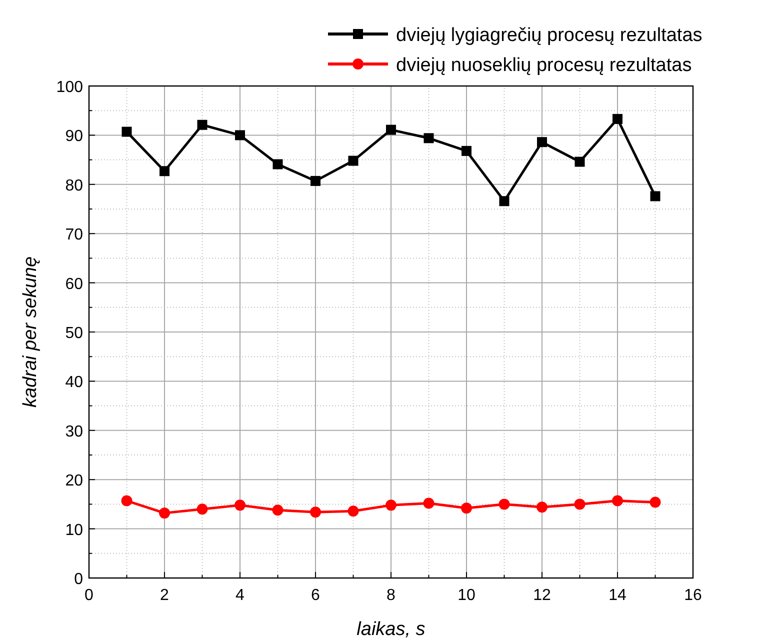 The image size is (780, 639). Describe the element at coordinates (165, 595) in the screenshot. I see `x-tick-label: 2` at that location.